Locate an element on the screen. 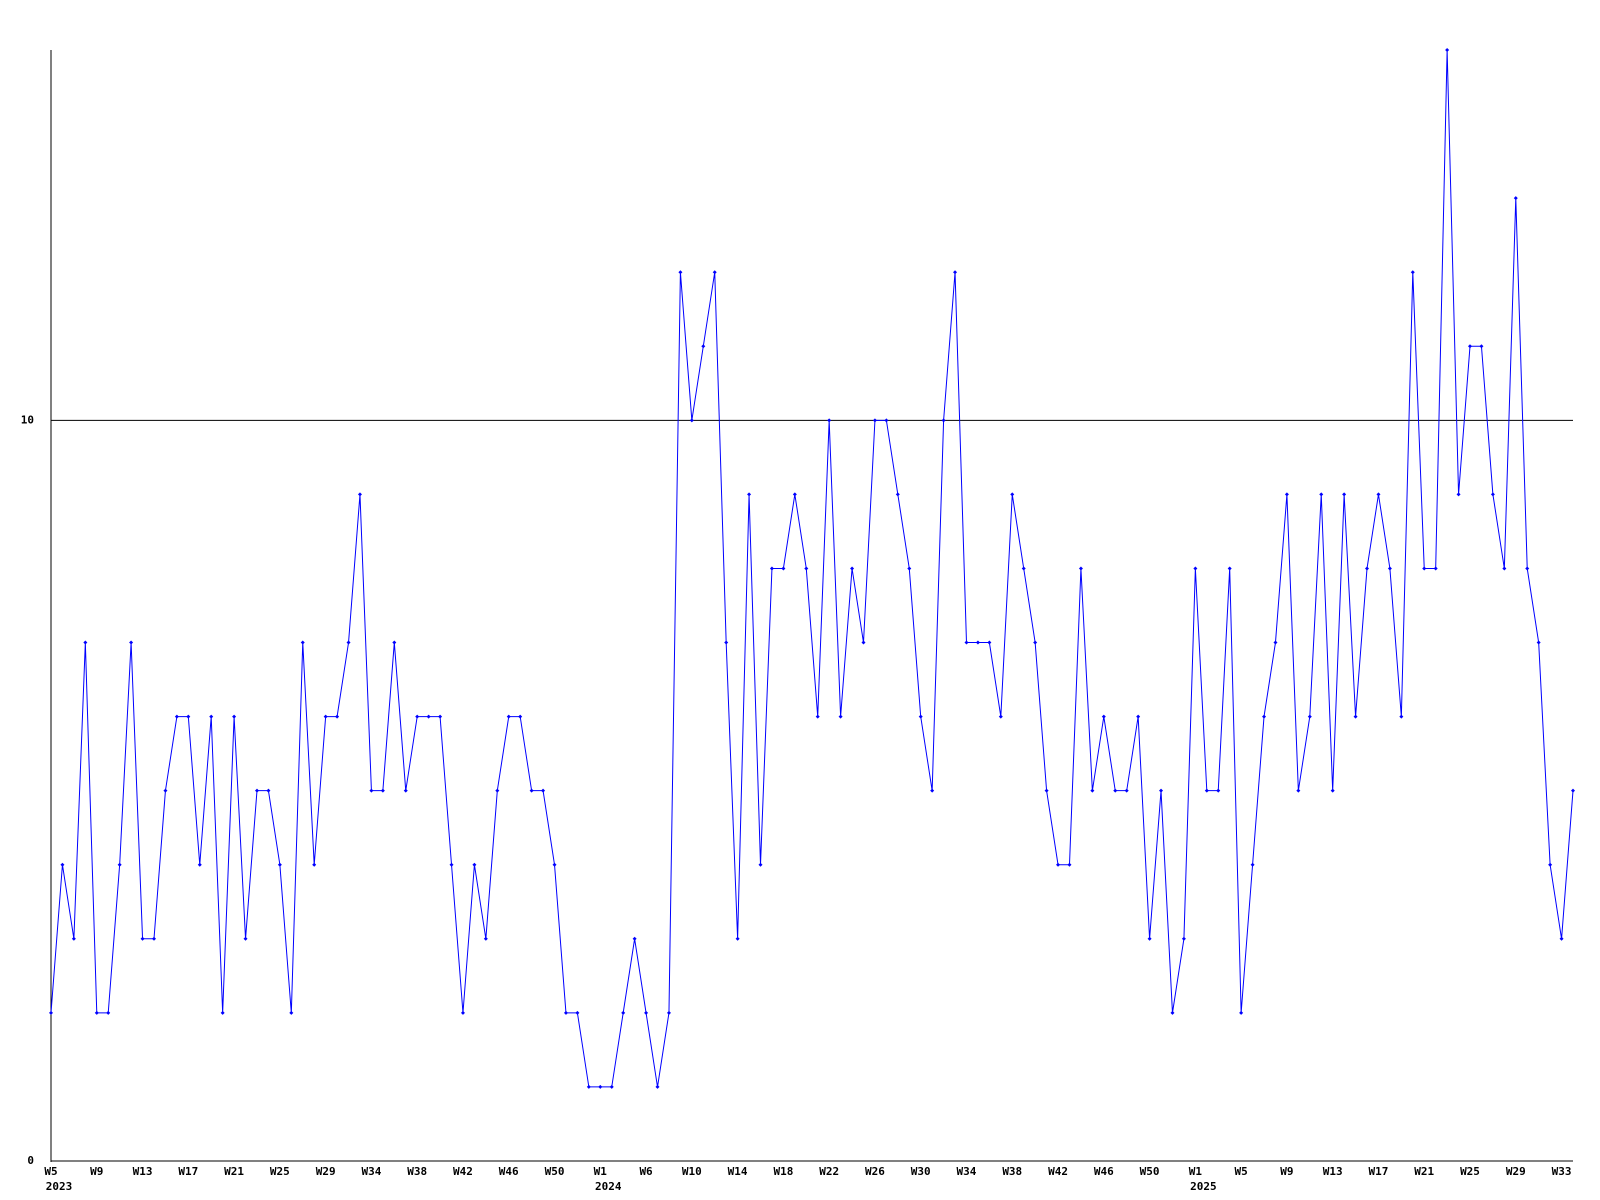  x-tick-label: W21 is located at coordinates (234, 1171).